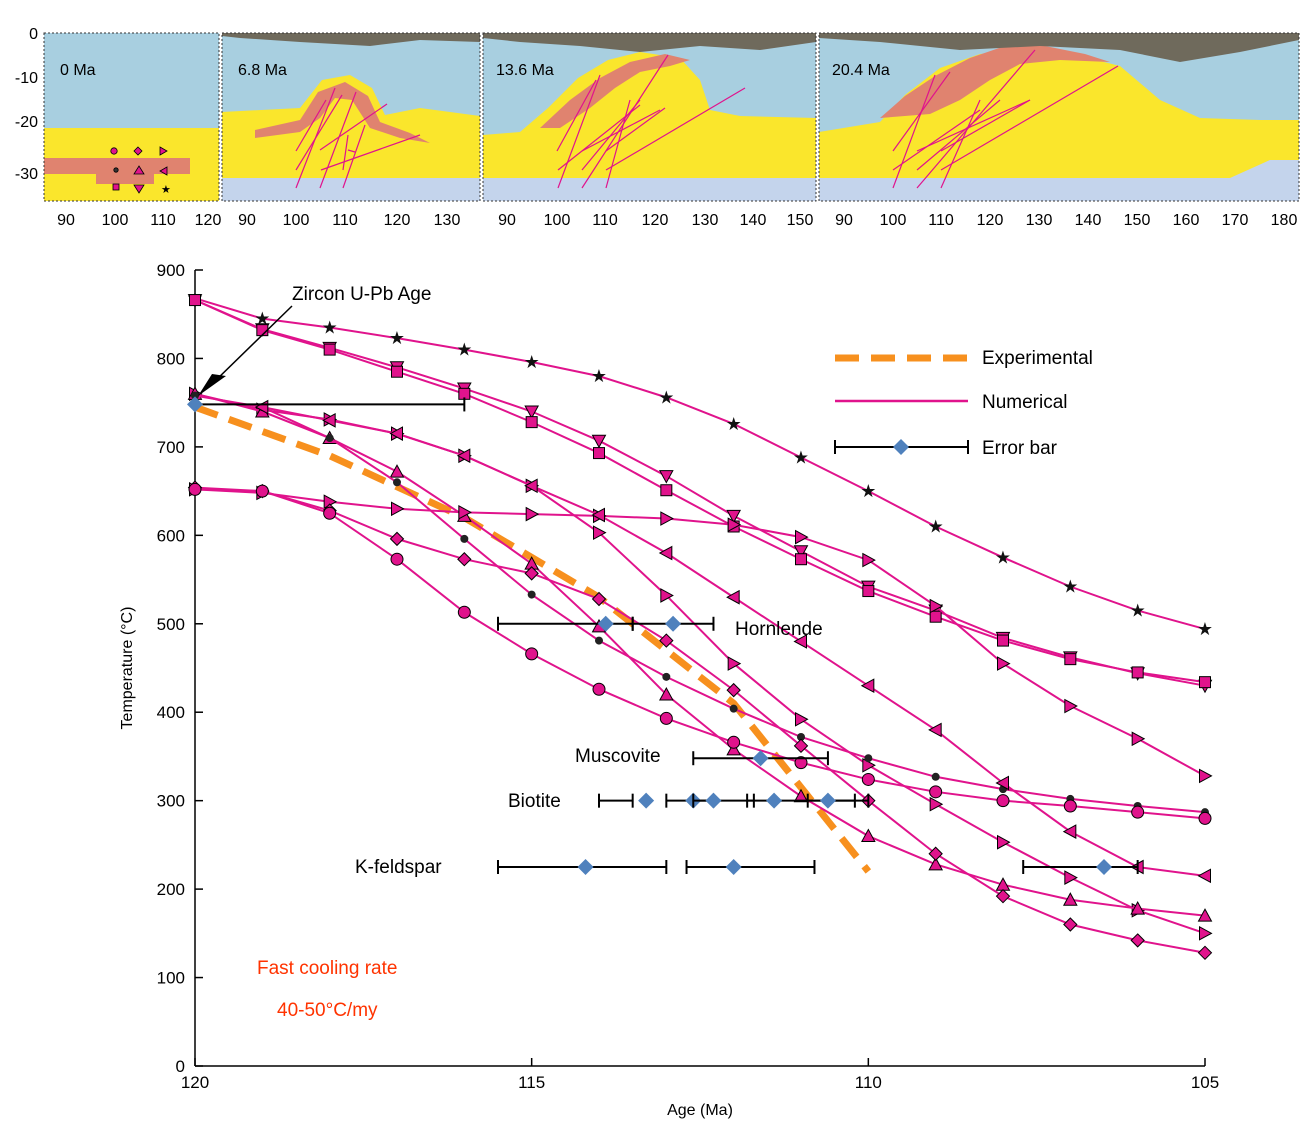  What do you see at coordinates (1059, 180) in the screenshot?
I see `lower-crust-layer` at bounding box center [1059, 180].